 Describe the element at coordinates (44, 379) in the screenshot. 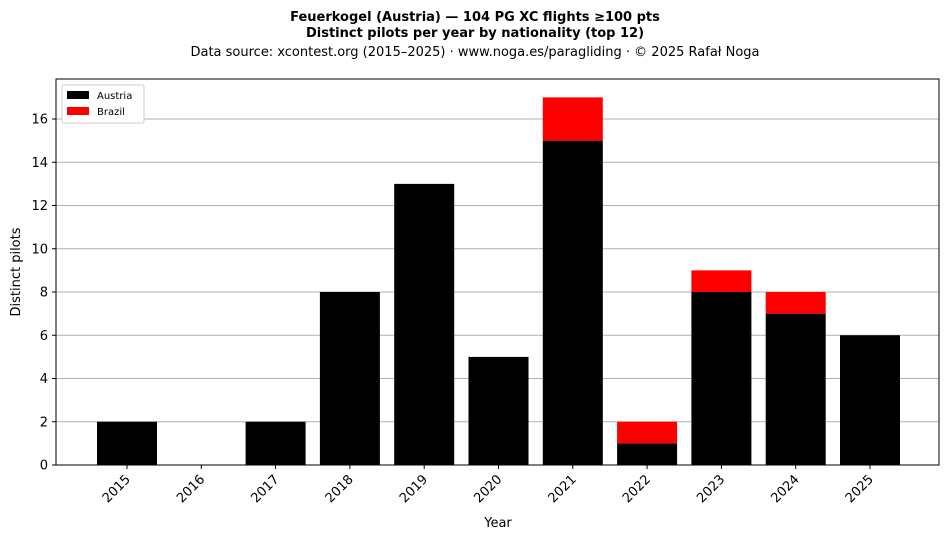

I see `y-tick-label: 4` at that location.